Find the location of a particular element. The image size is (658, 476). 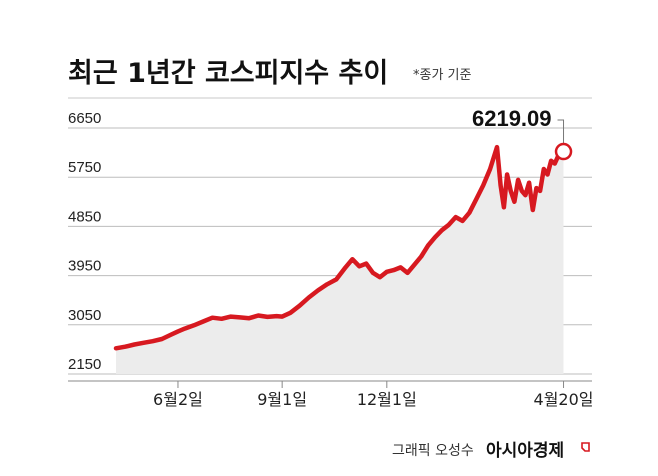

y-tick-label: 4850 is located at coordinates (84, 216).